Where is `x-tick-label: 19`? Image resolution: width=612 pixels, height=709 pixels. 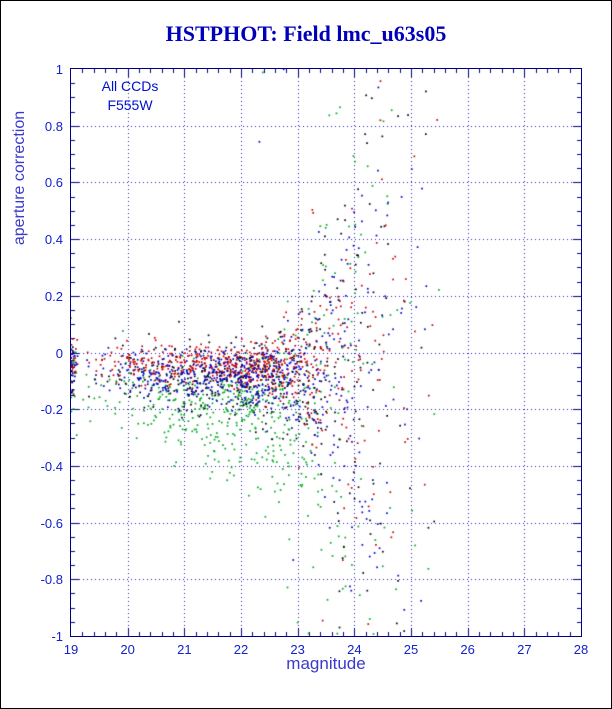 x-tick-label: 19 is located at coordinates (71, 649).